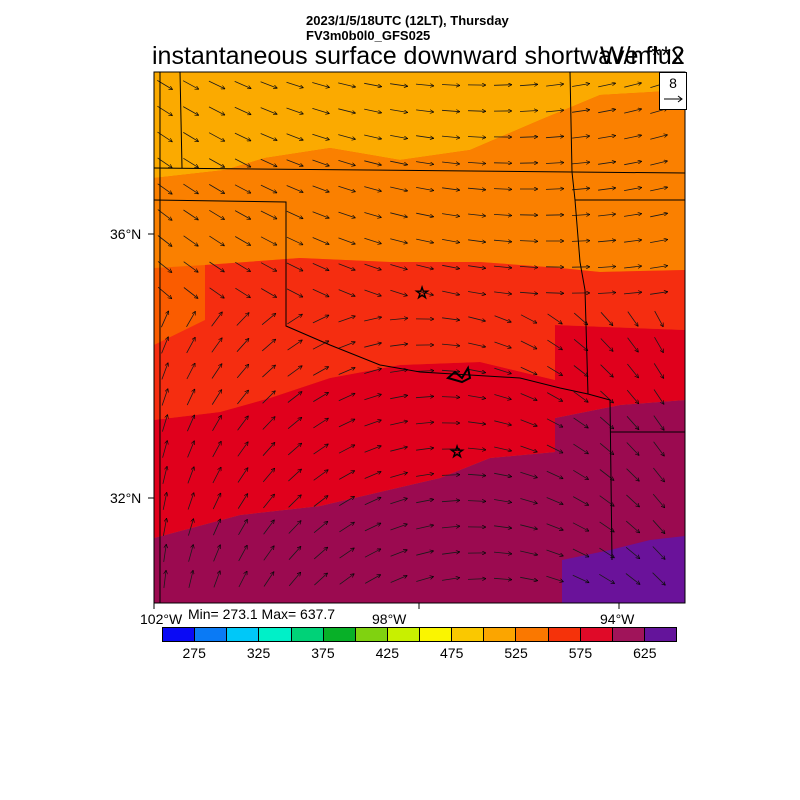  What do you see at coordinates (368, 35) in the screenshot?
I see `model-name: FV3m0b0l0_GFS025` at bounding box center [368, 35].